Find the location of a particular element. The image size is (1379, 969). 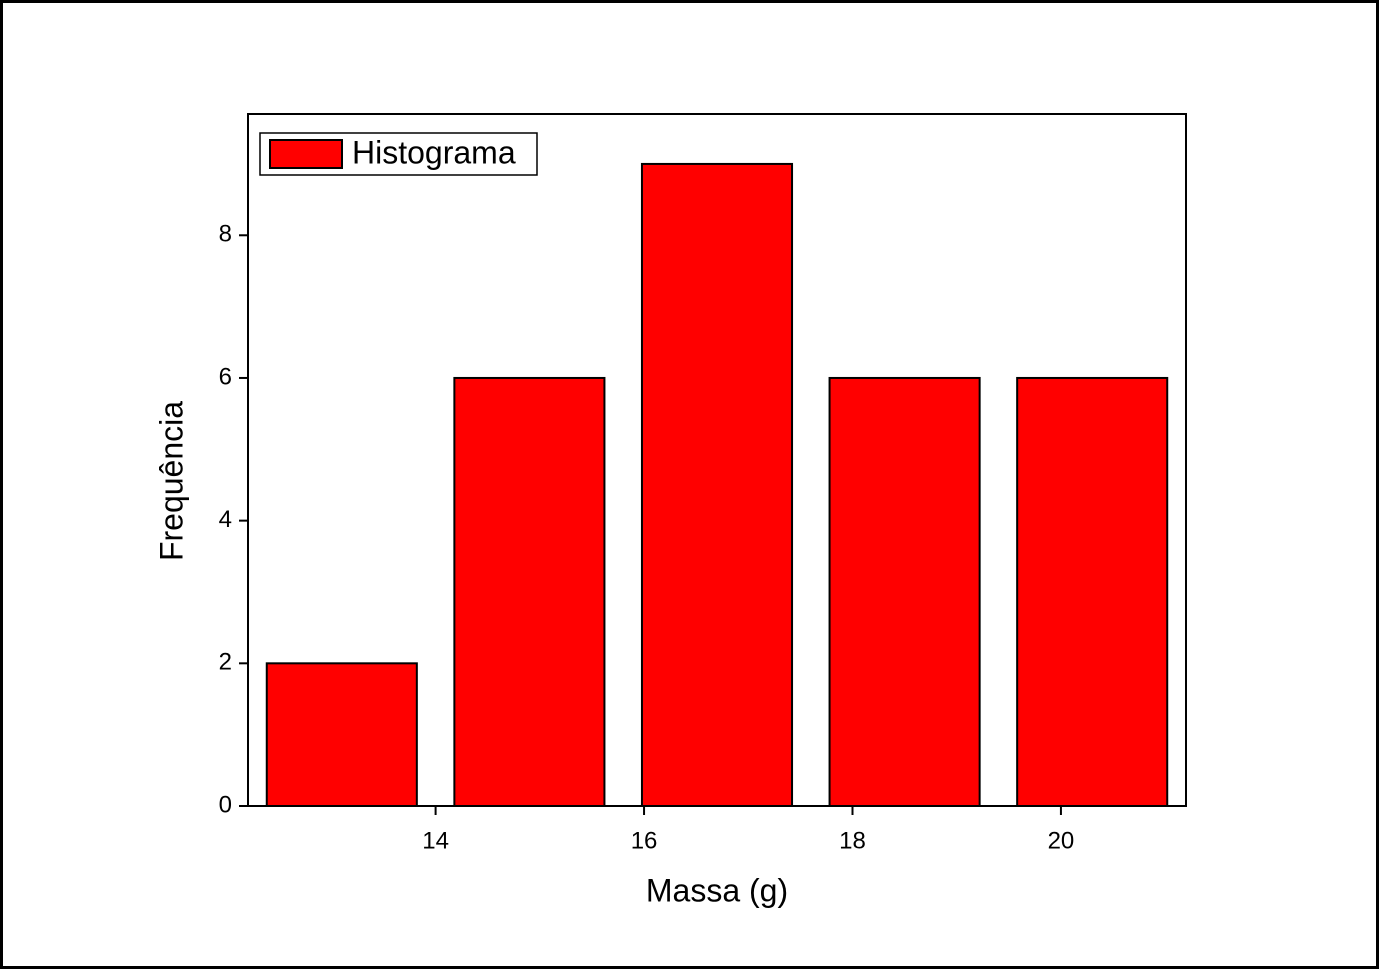

y-tick-label: 4 is located at coordinates (225, 519).